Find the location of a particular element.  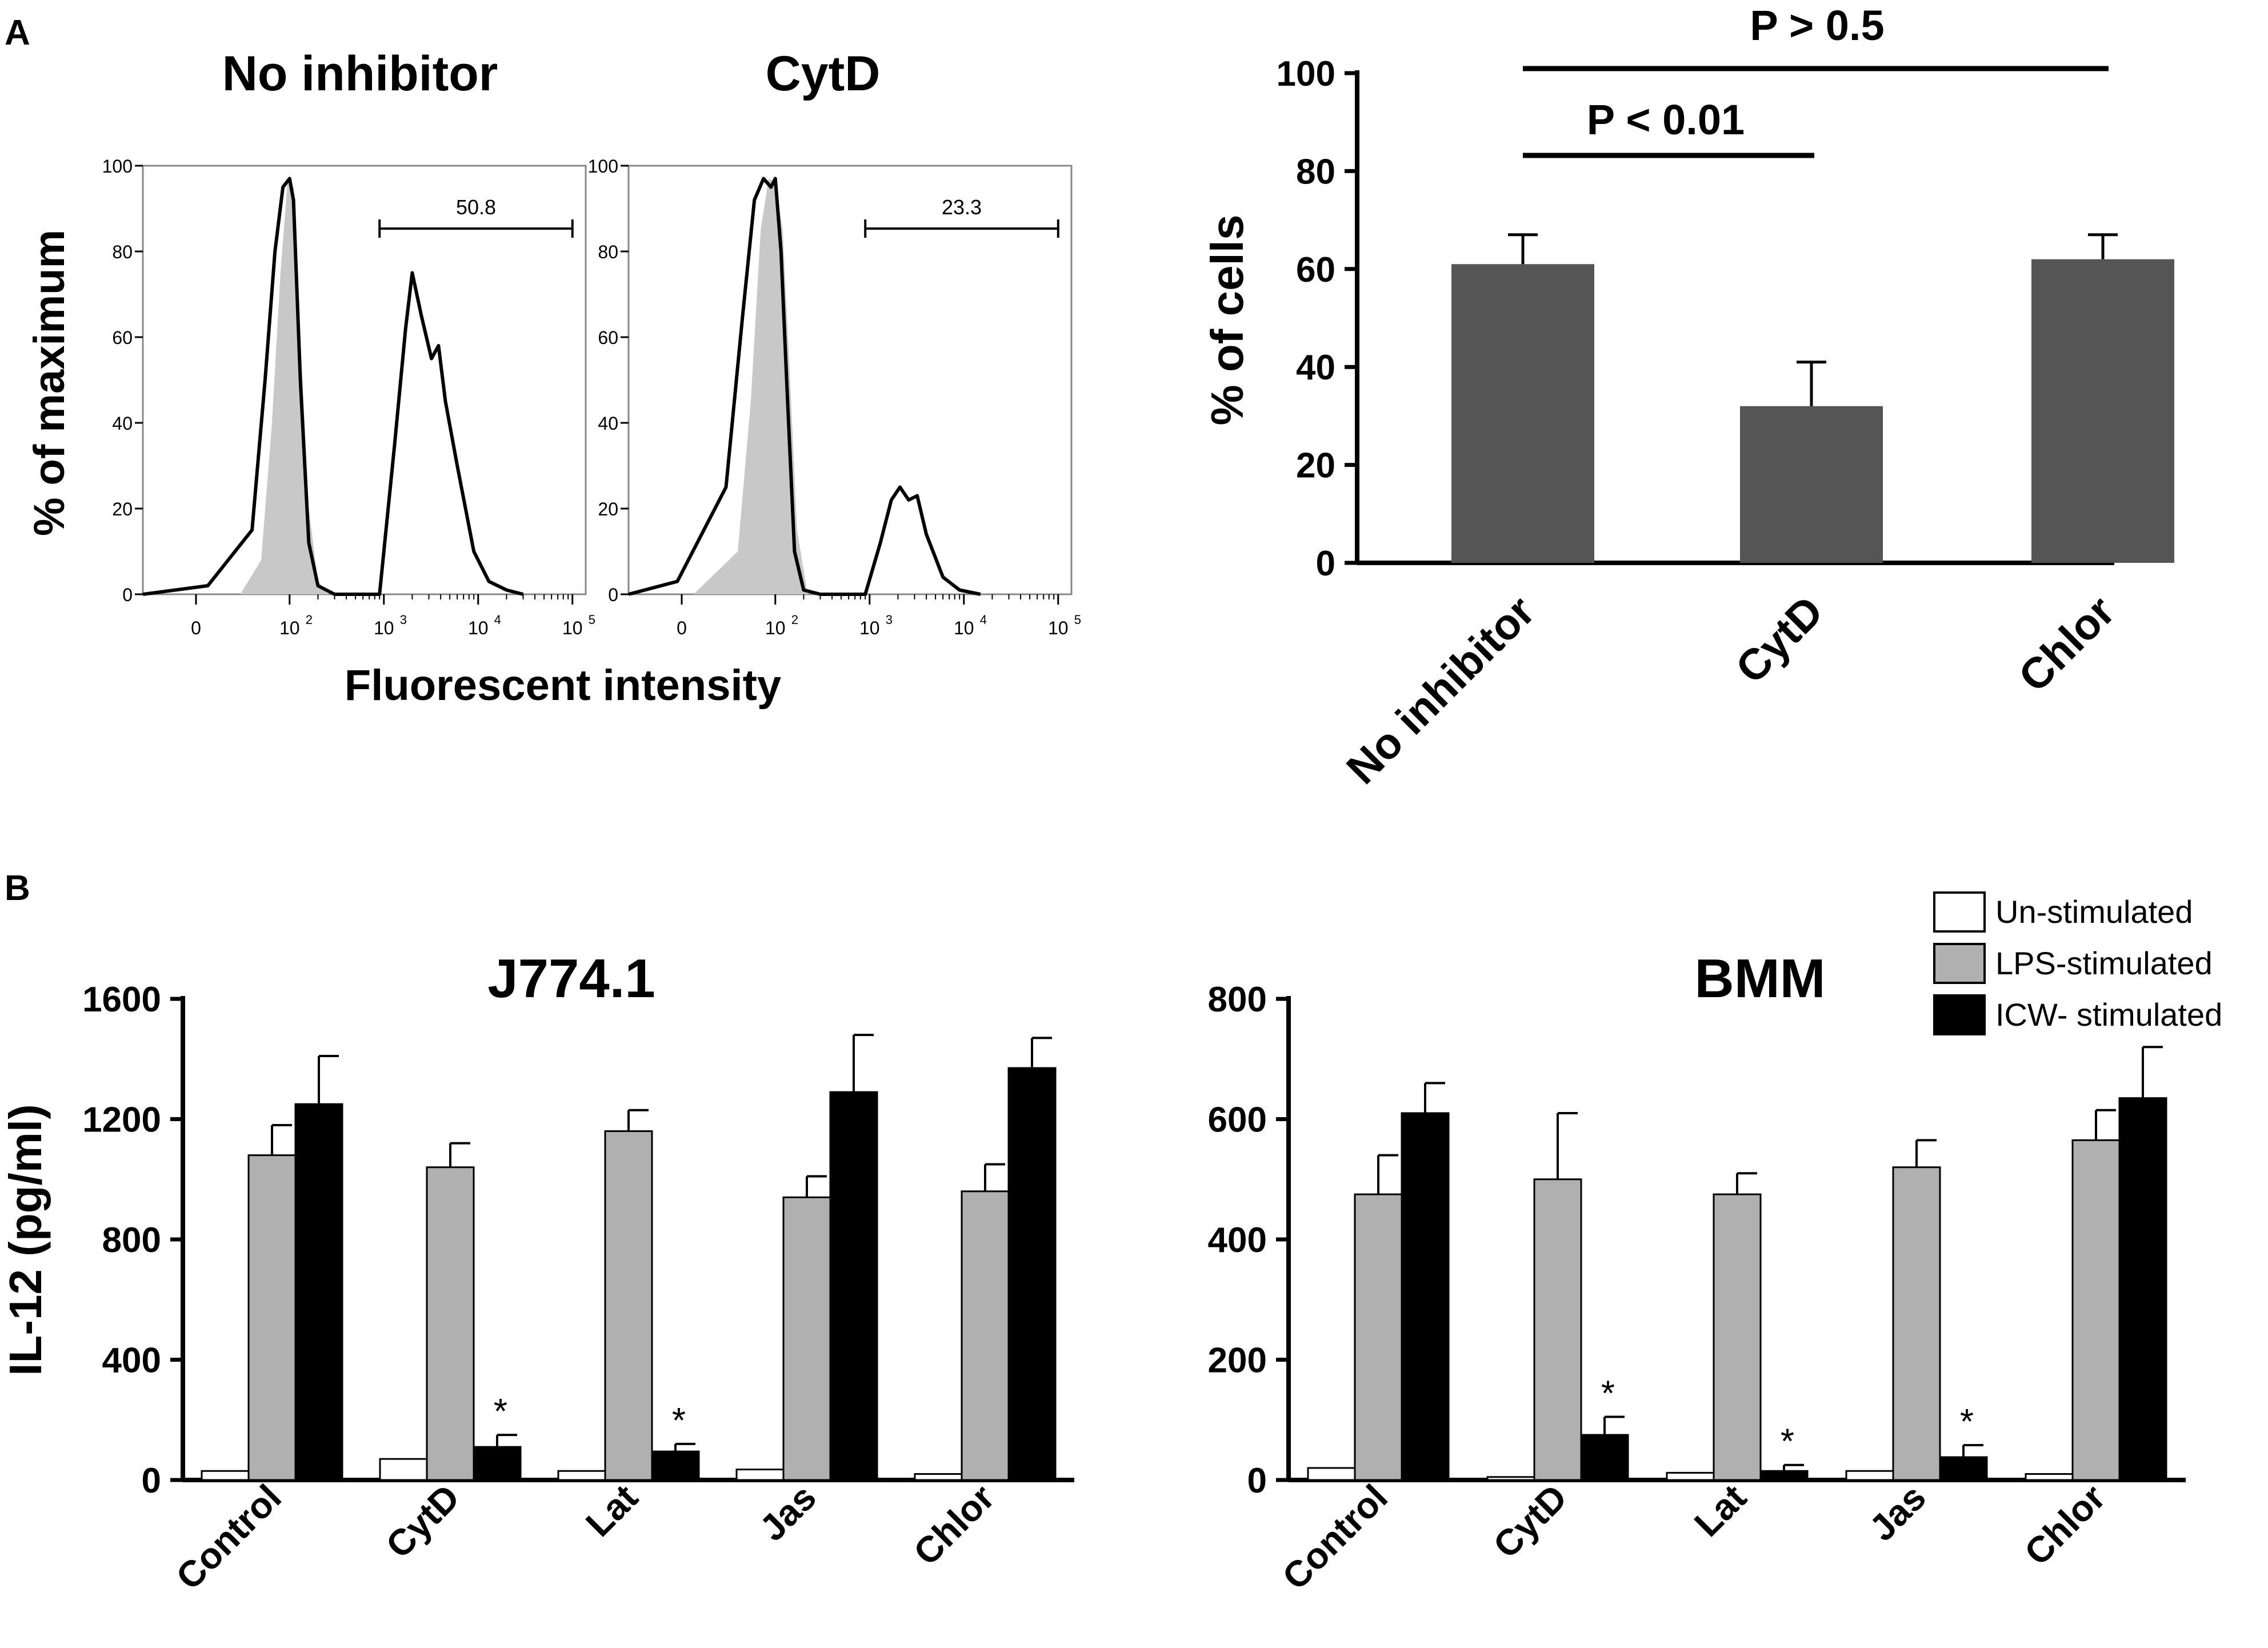

legend-label-unstimulated: Un-stimulated is located at coordinates (2094, 912).